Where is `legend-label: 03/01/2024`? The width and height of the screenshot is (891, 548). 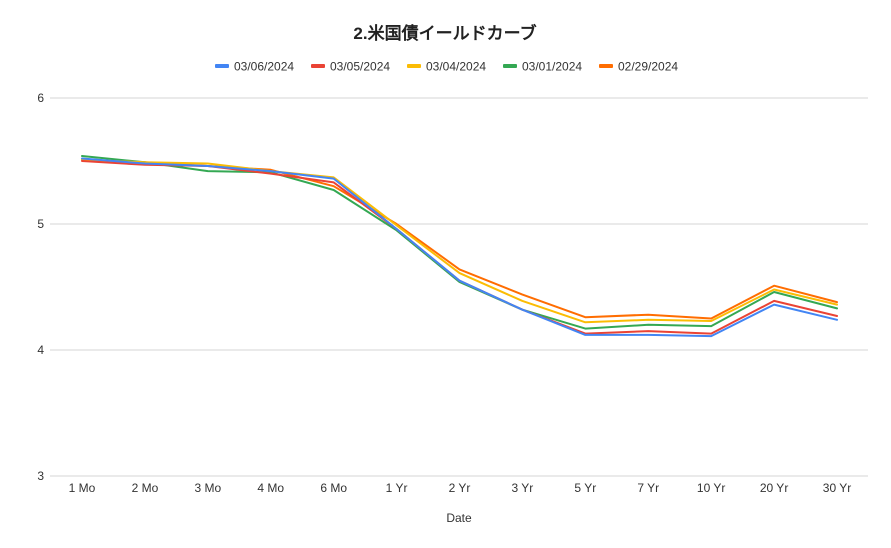 legend-label: 03/01/2024 is located at coordinates (552, 67).